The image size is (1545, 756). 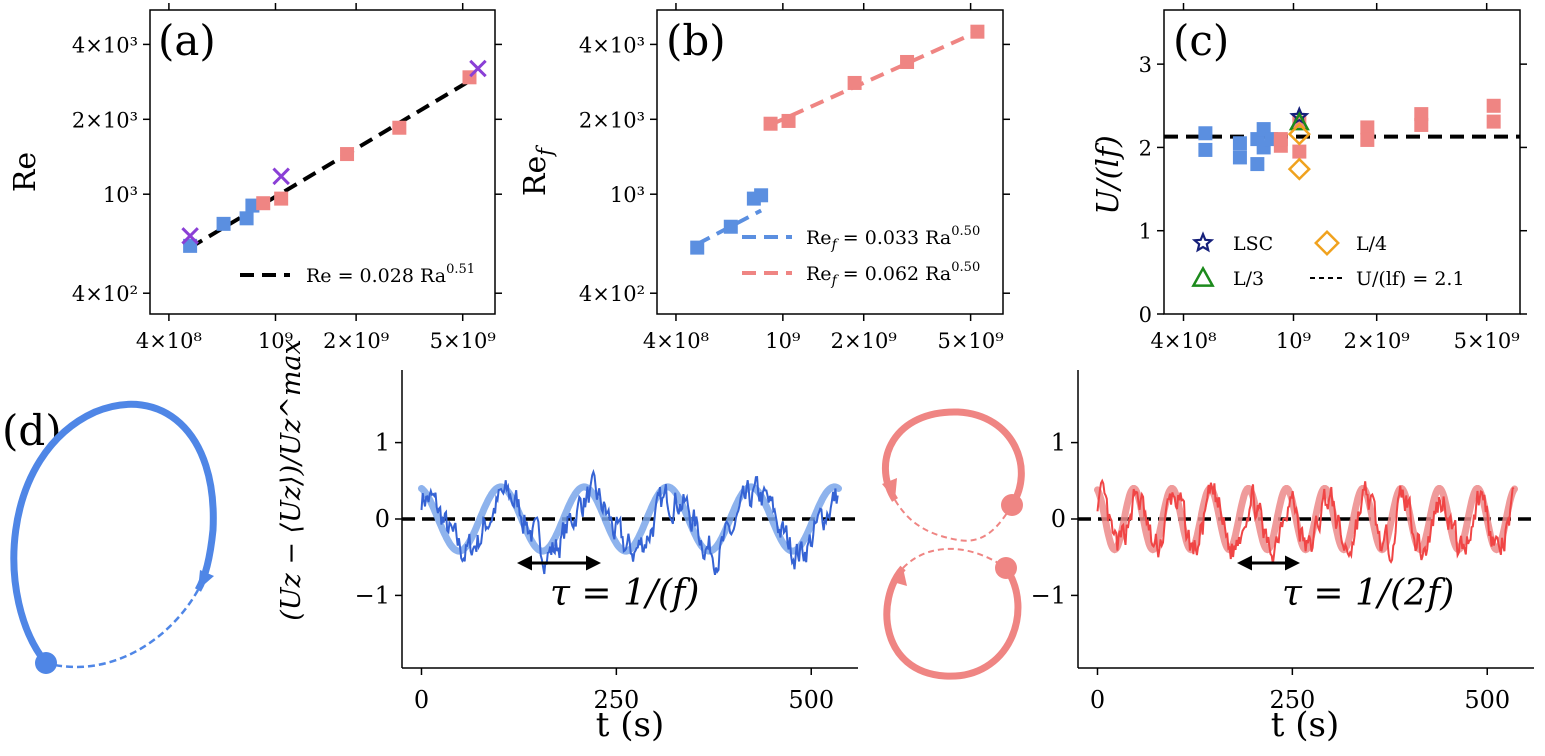 I want to click on legend-marker-l3, so click(x=1203, y=276).